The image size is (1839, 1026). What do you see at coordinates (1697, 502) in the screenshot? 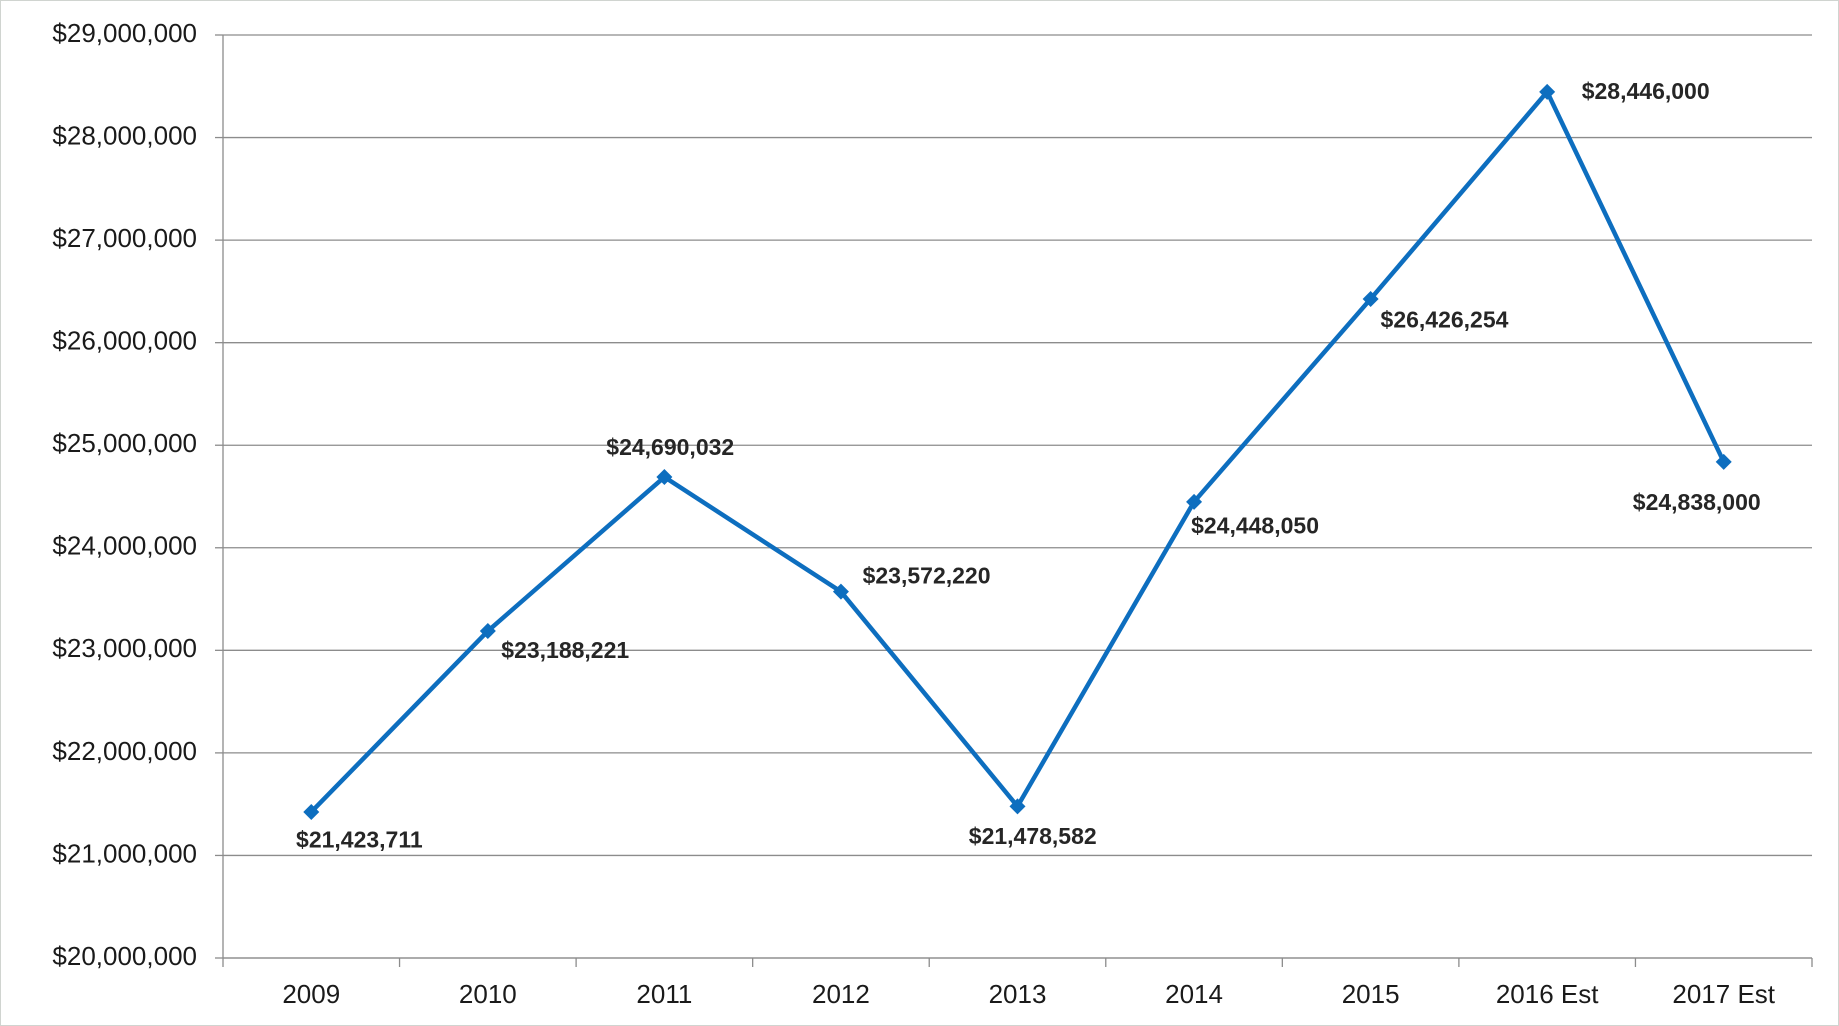
I see `data-label: $24,838,000` at bounding box center [1697, 502].